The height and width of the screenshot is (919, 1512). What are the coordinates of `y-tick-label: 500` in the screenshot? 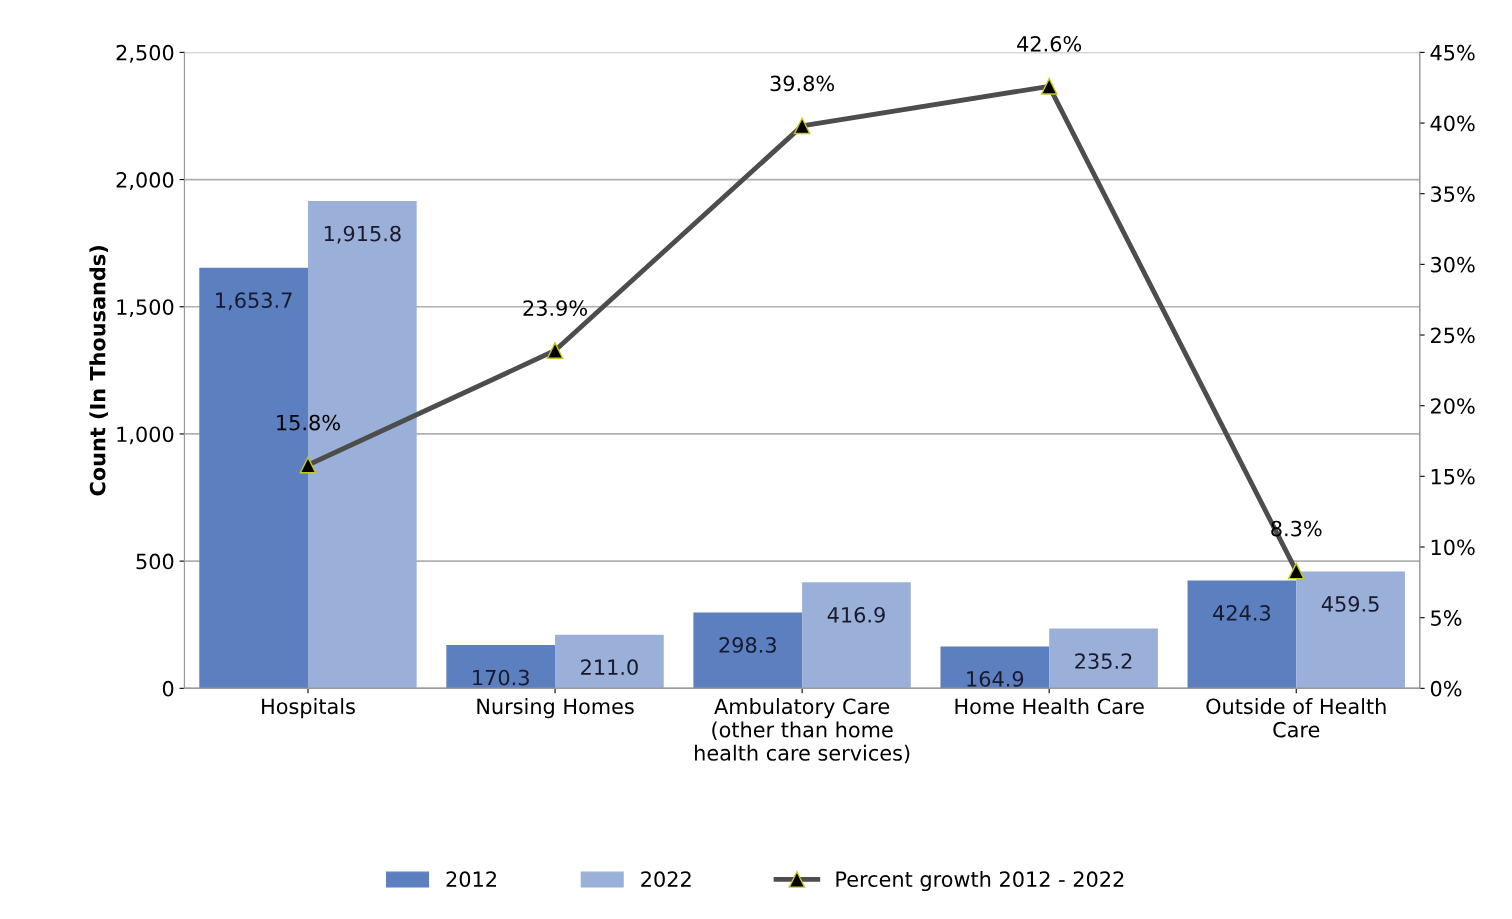 It's located at (155, 561).